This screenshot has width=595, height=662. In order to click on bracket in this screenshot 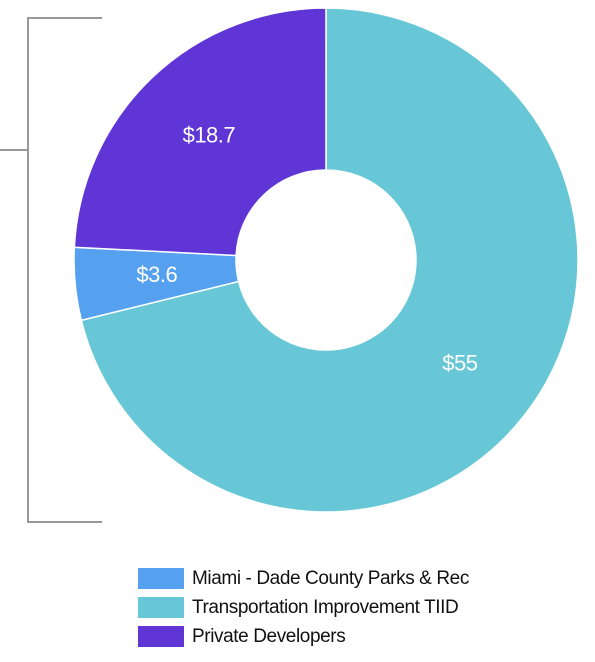, I will do `click(51, 270)`.